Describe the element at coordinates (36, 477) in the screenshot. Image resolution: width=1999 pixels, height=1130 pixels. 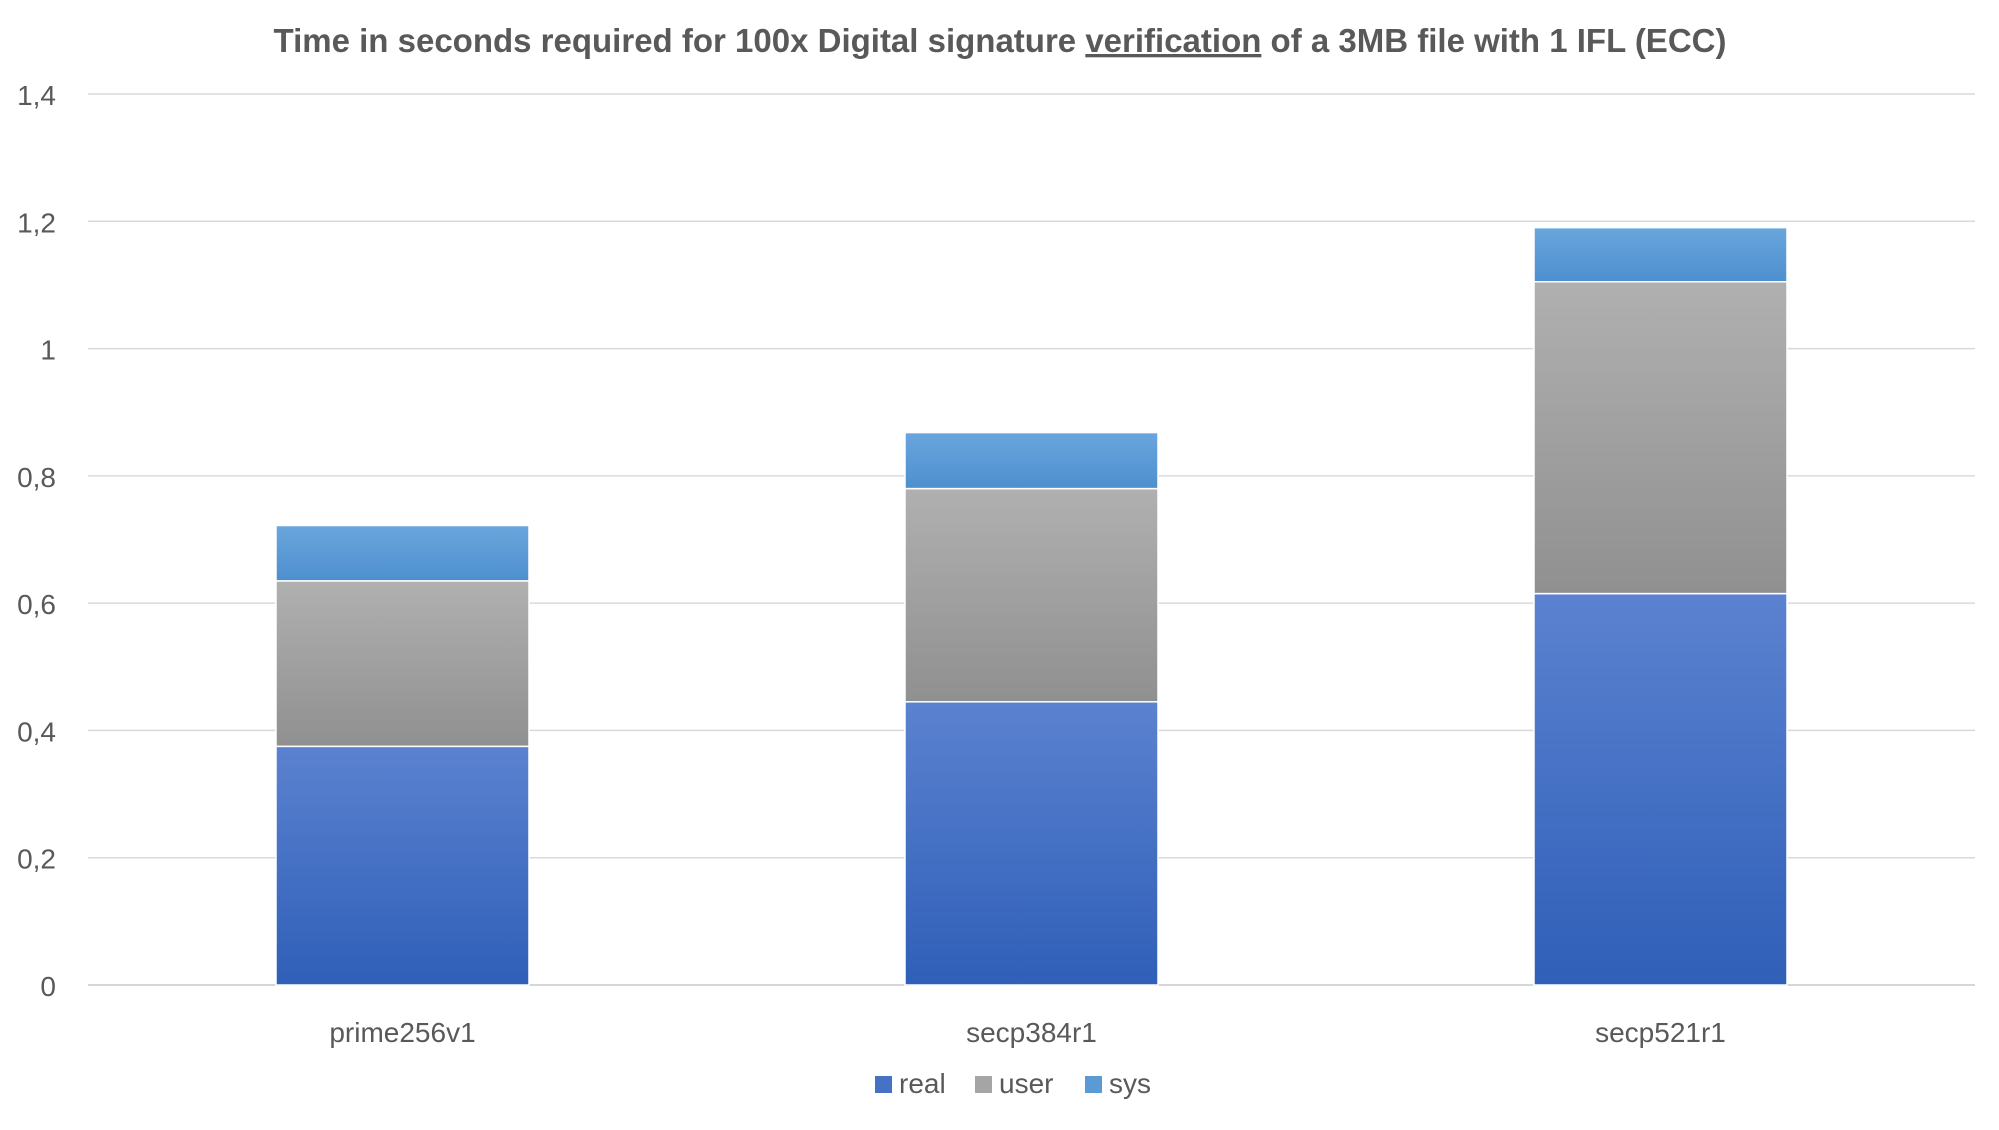
I see `y-tick-label: 0,8` at that location.